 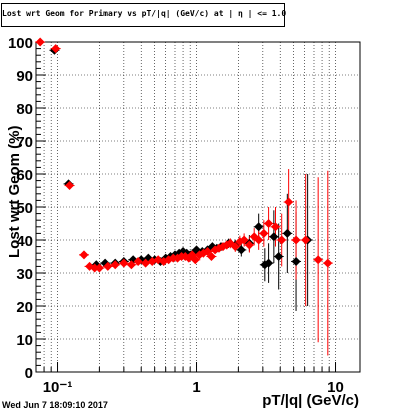 I want to click on y-tick-labels: 0 10 20 30 40 50 60 70 80 90 100, so click(x=20, y=208).